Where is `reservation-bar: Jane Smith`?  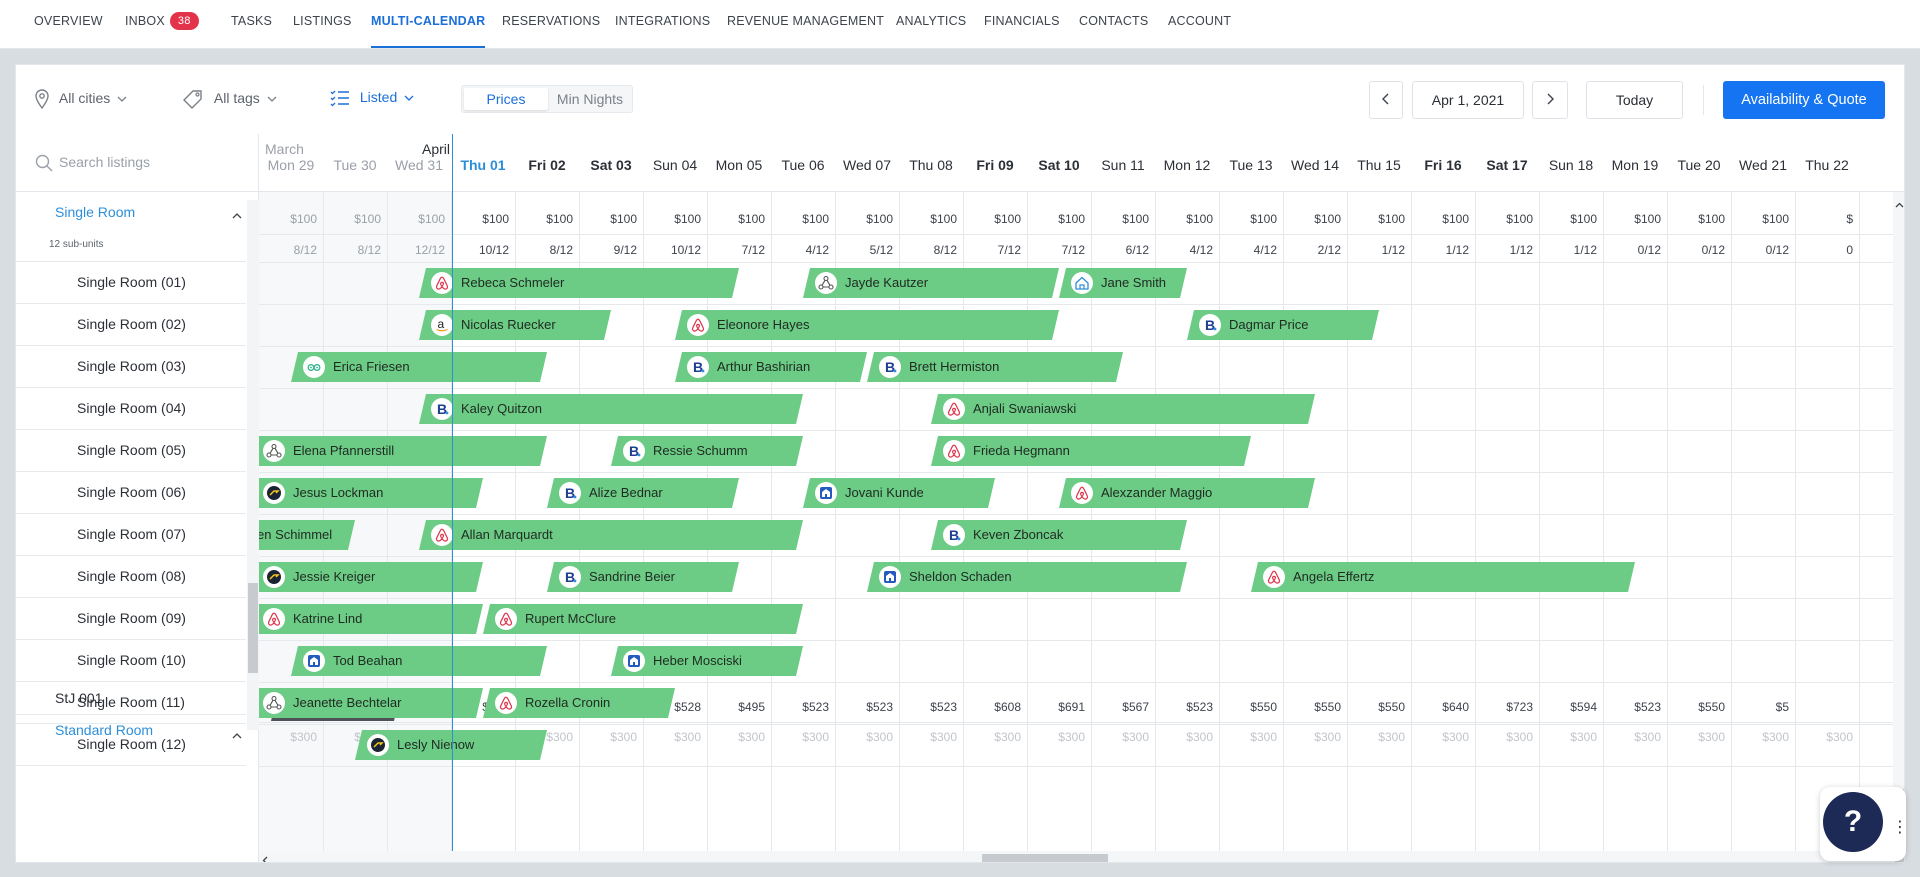 reservation-bar: Jane Smith is located at coordinates (1123, 283).